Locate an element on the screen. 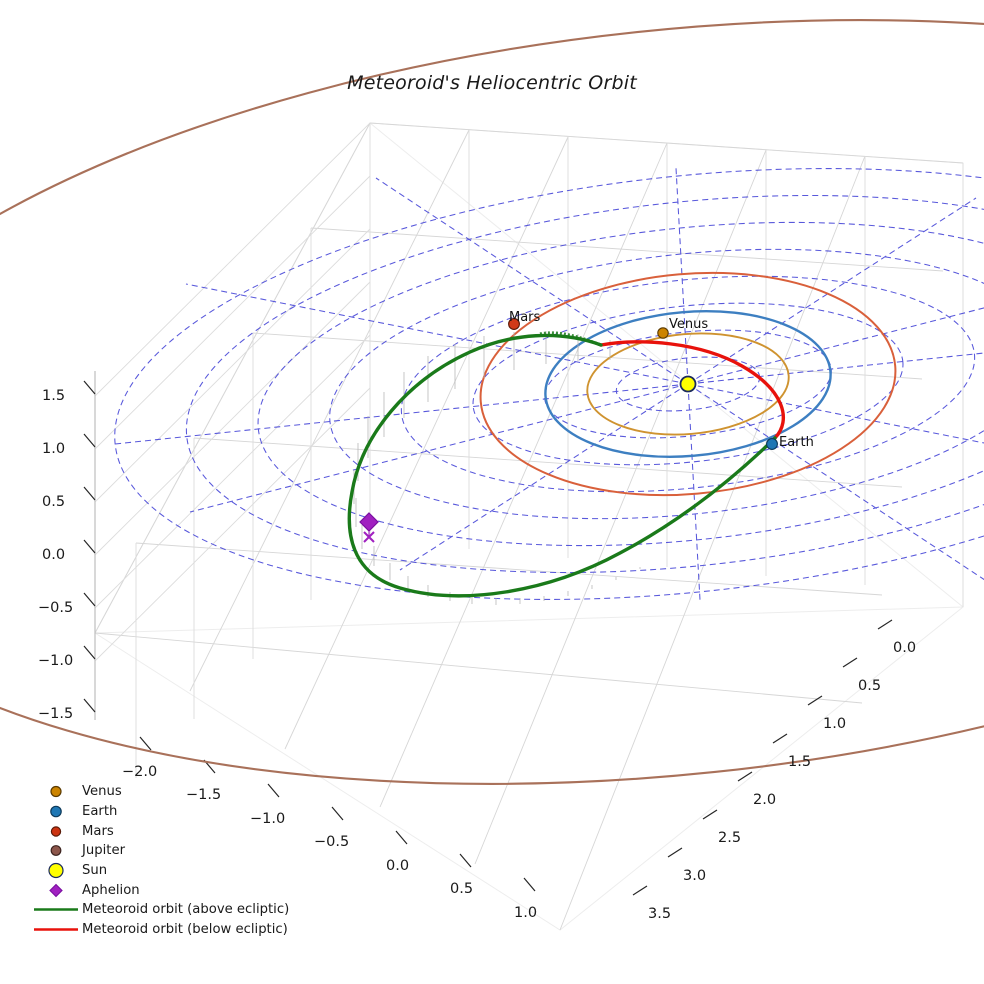 The height and width of the screenshot is (984, 984). annotation-venus: Venus is located at coordinates (689, 324).